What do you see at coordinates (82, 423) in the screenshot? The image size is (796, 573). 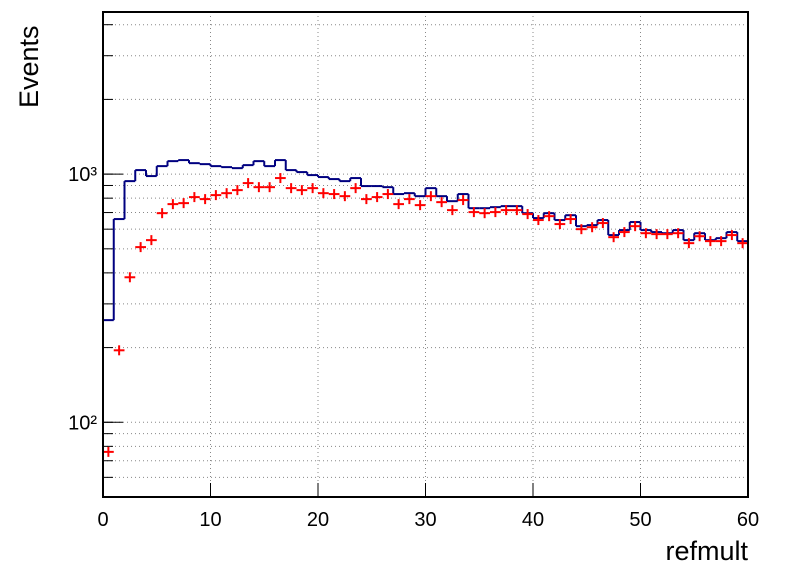 I see `y-tick-label: 10²` at bounding box center [82, 423].